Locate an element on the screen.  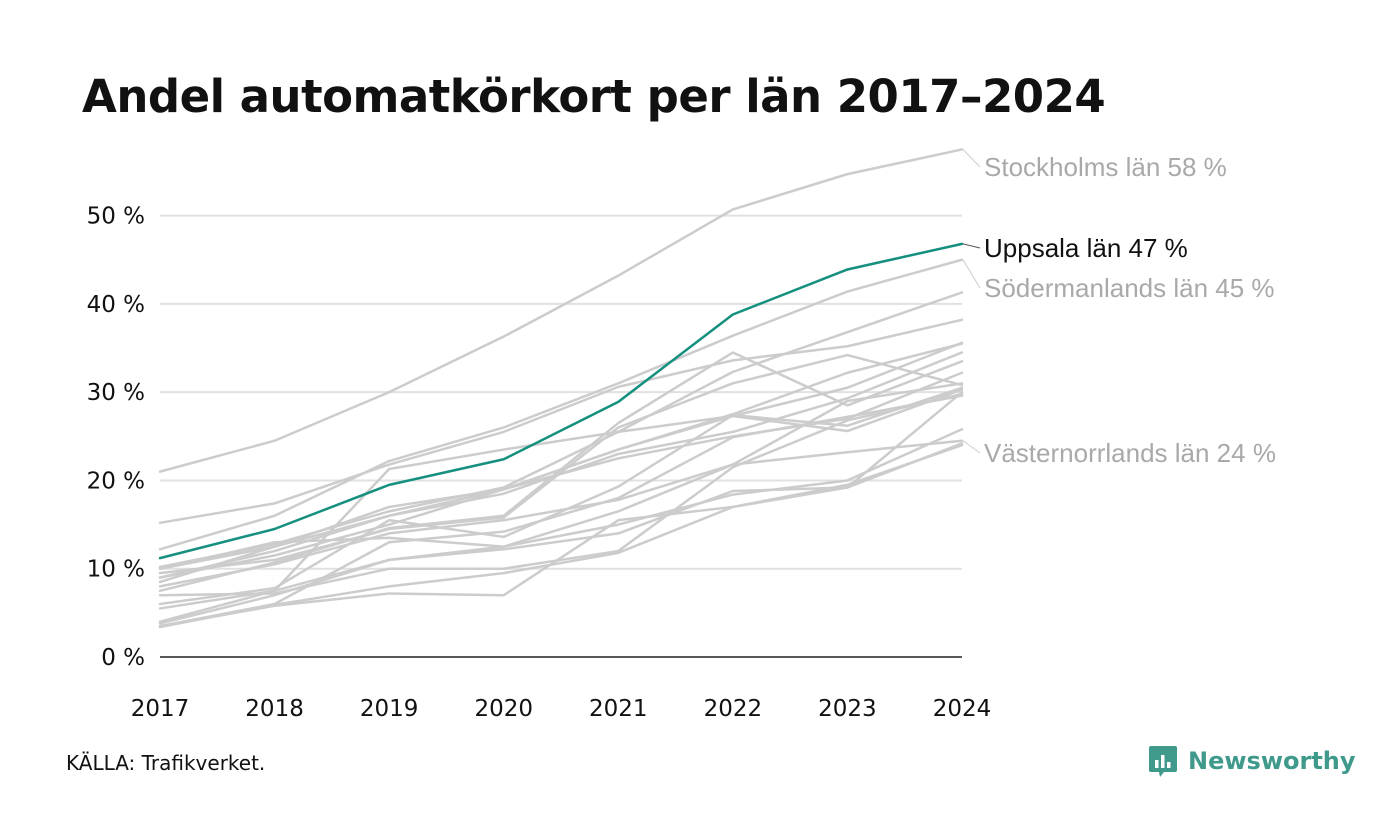
source-note: KÄLLA: Trafikverket. is located at coordinates (166, 763).